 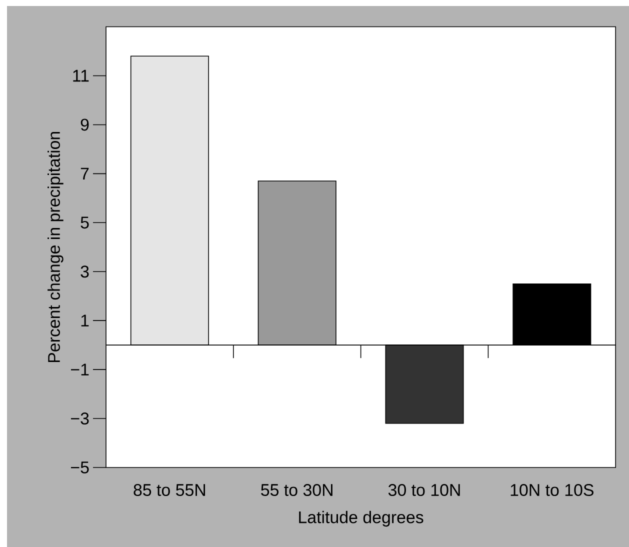 I want to click on y-tick-label: −1, so click(x=80, y=370).